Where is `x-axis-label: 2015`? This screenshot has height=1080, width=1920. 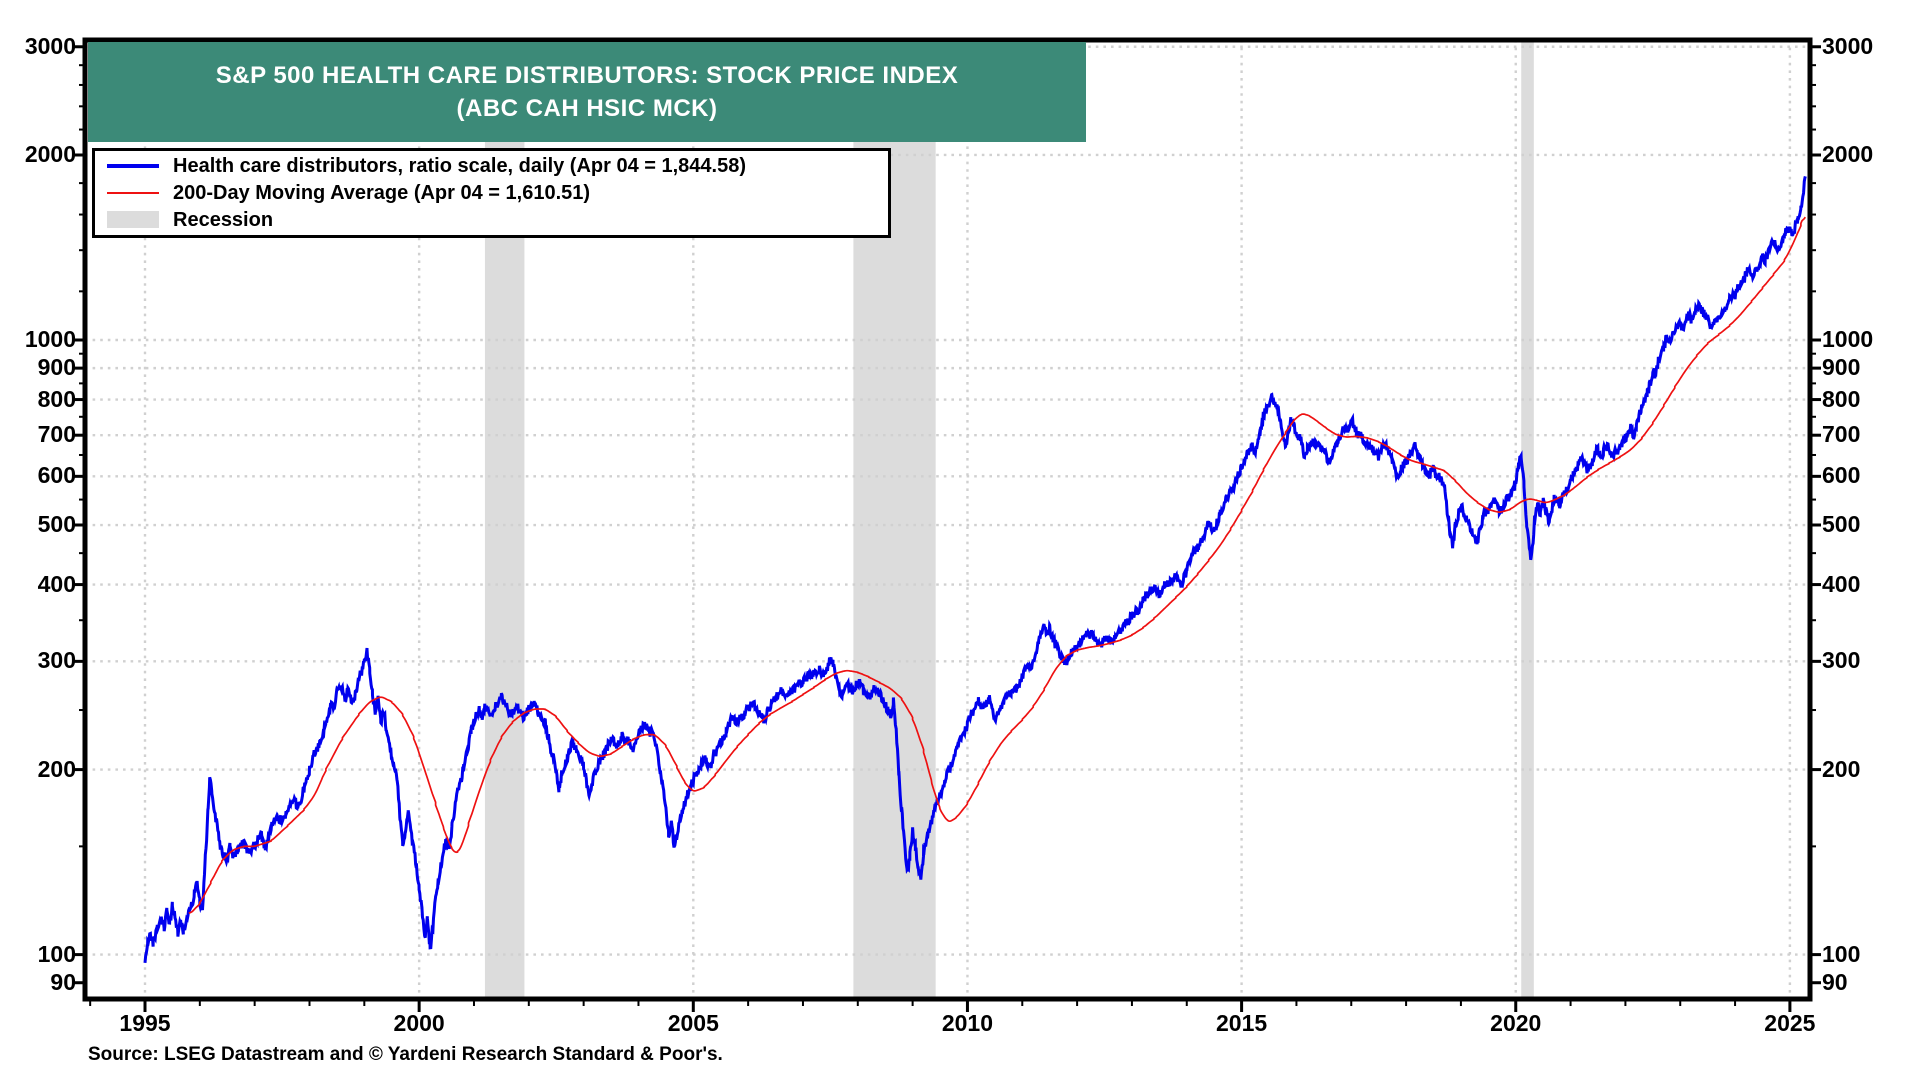
x-axis-label: 2015 is located at coordinates (1242, 1023).